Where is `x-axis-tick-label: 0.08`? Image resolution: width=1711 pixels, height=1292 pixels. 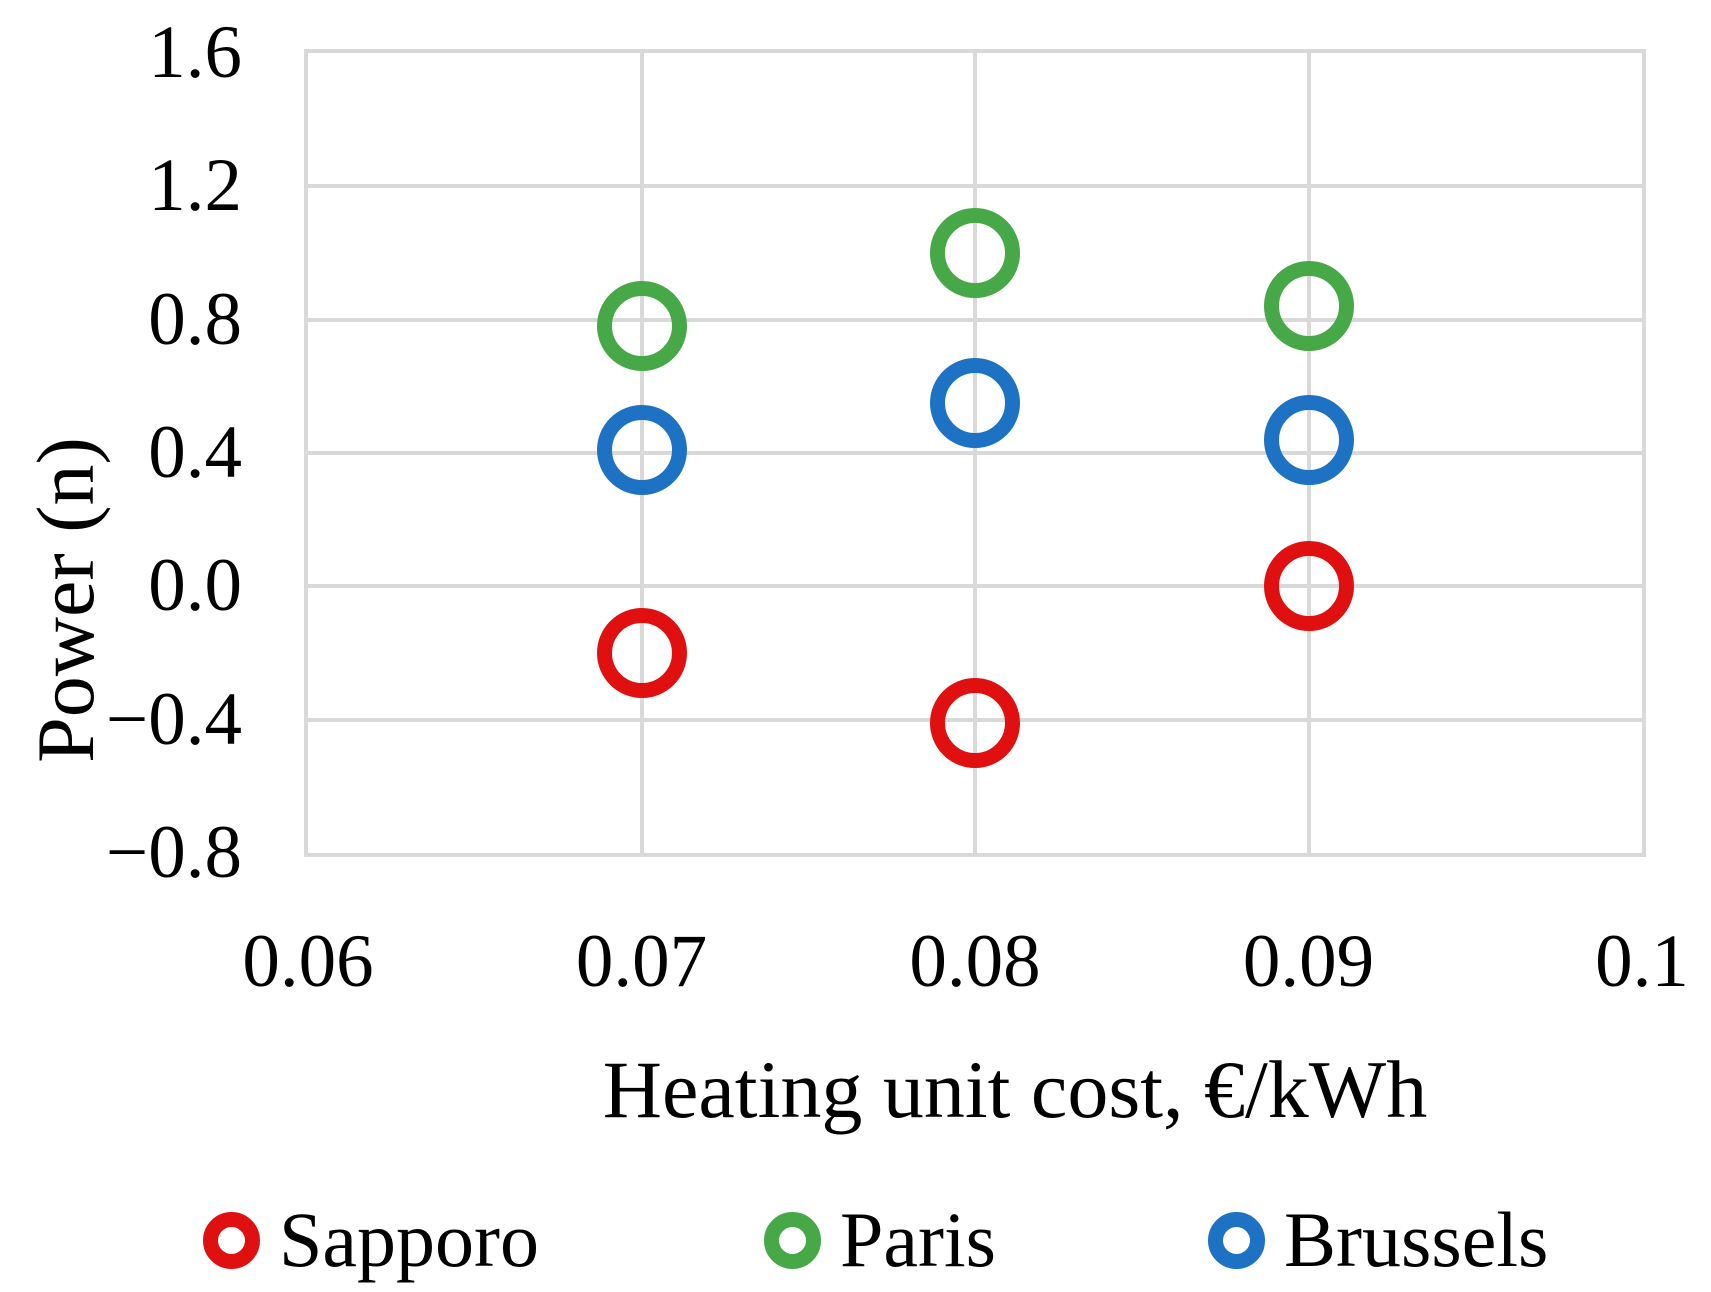
x-axis-tick-label: 0.08 is located at coordinates (975, 961).